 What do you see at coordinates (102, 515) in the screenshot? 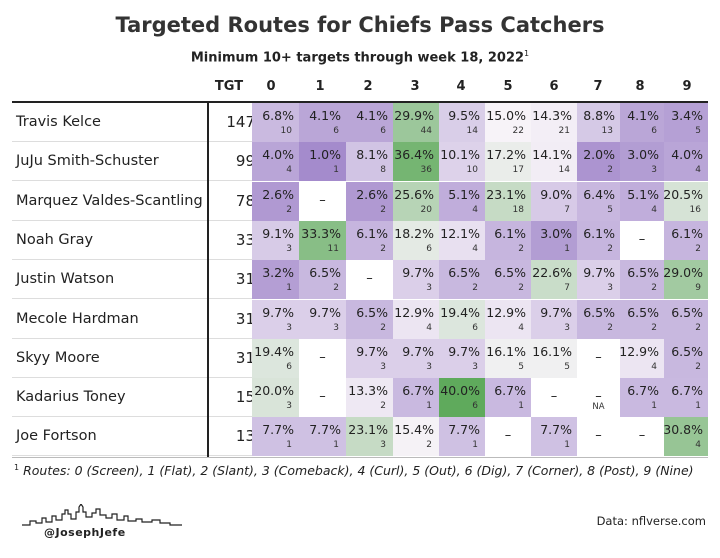
I see `skyline-logo` at bounding box center [102, 515].